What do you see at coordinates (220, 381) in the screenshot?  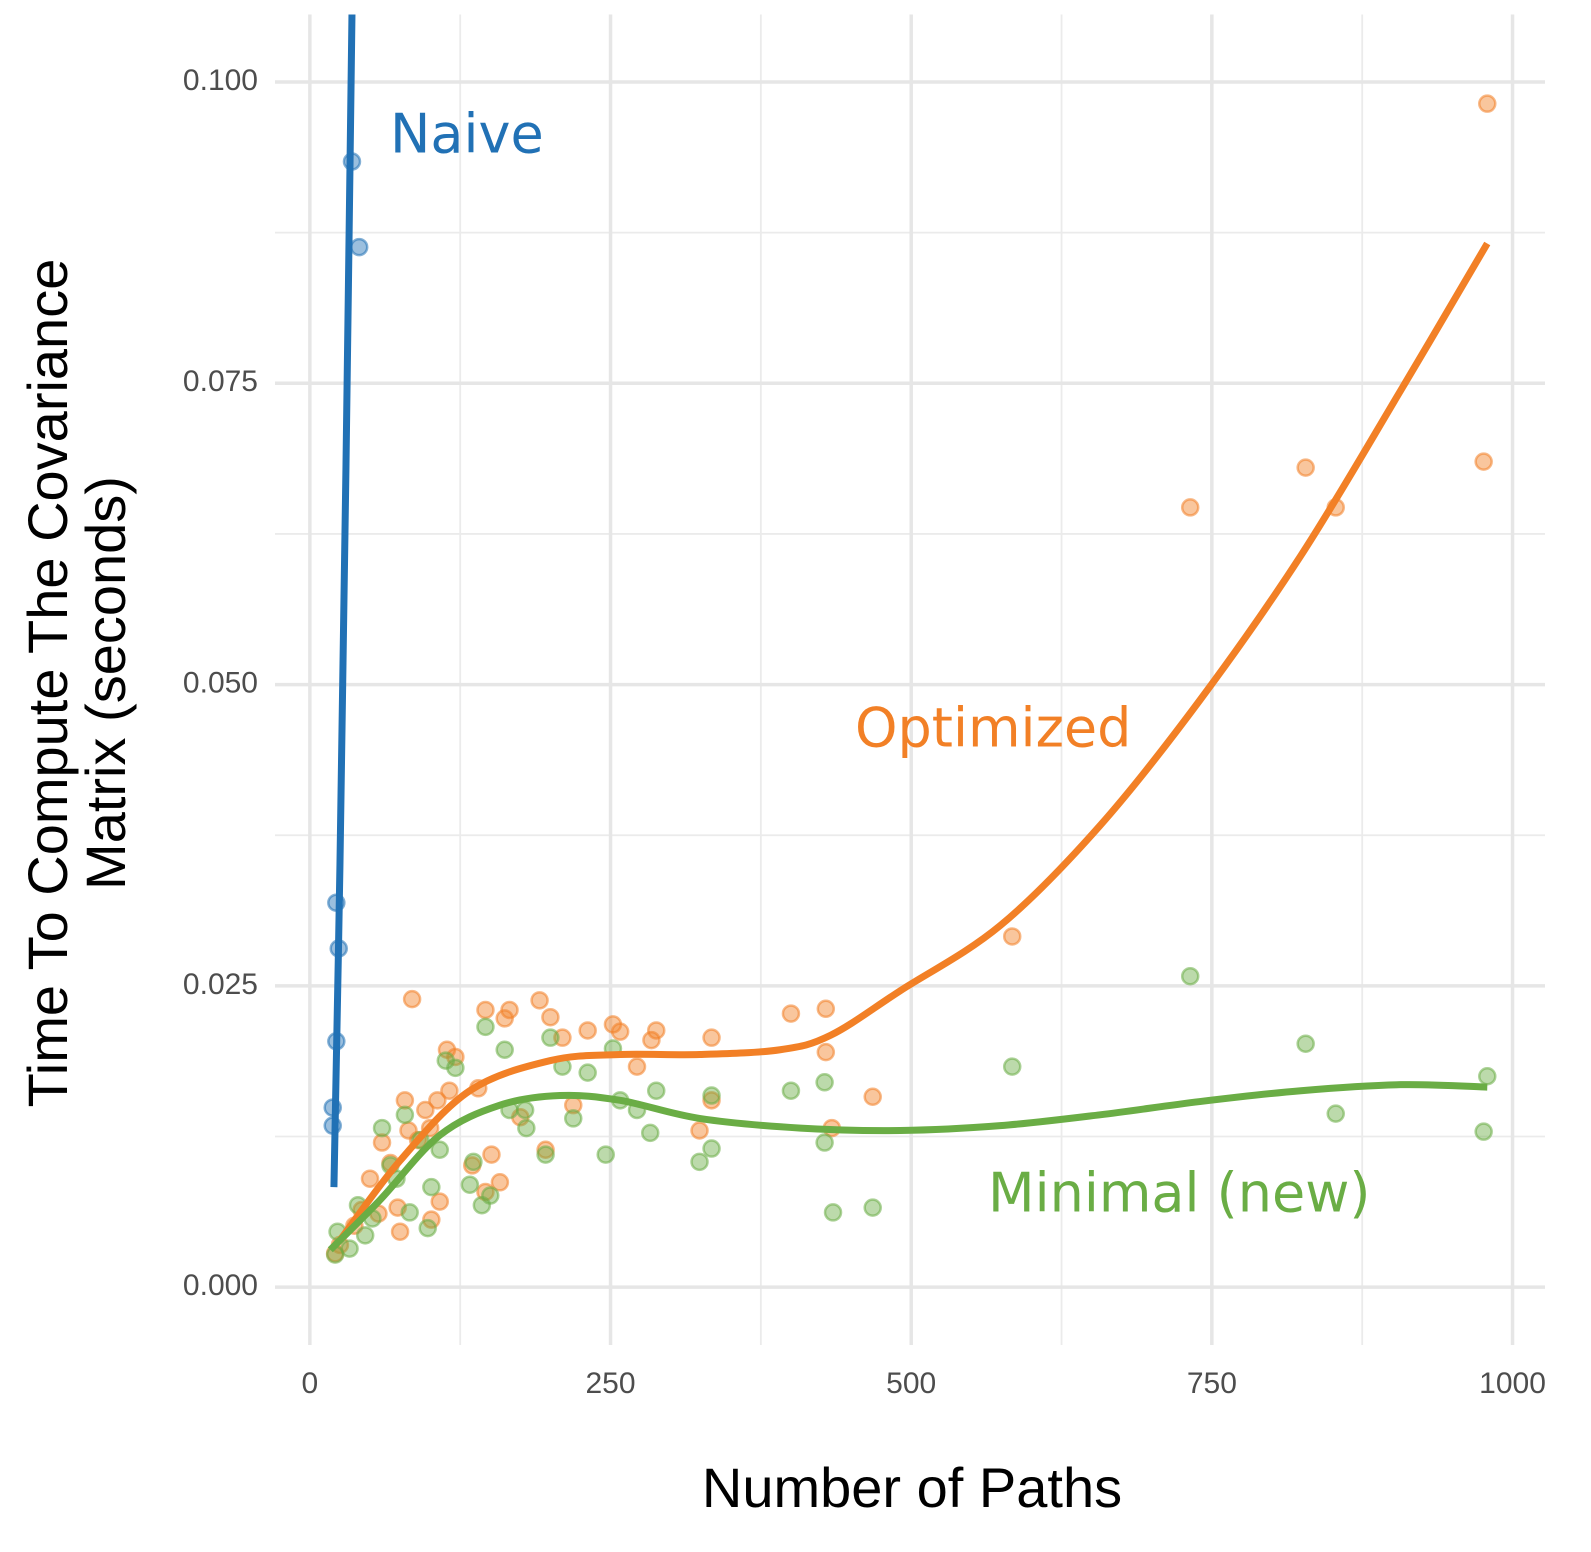 I see `y-tick-label: 0.075` at bounding box center [220, 381].